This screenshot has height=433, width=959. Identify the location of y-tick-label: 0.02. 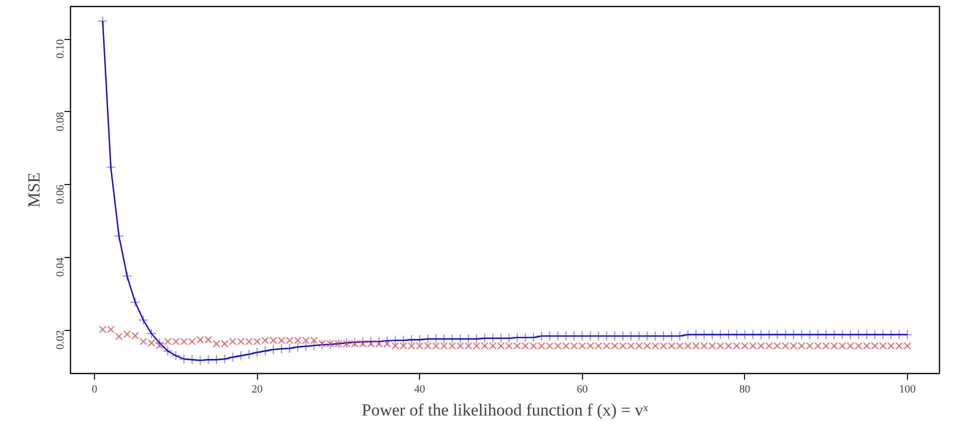
(60, 340).